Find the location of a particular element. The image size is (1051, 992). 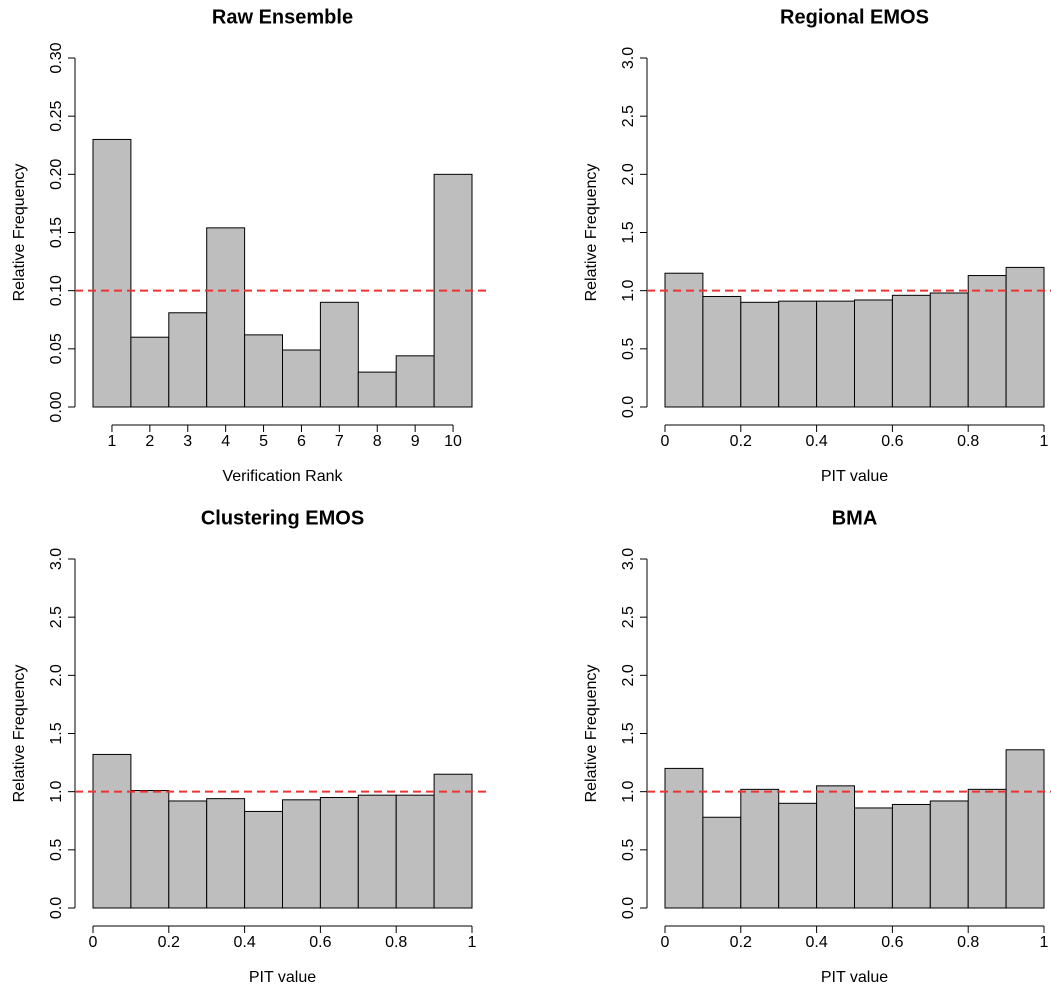

y-tick-label: 0.05 is located at coordinates (56, 348).